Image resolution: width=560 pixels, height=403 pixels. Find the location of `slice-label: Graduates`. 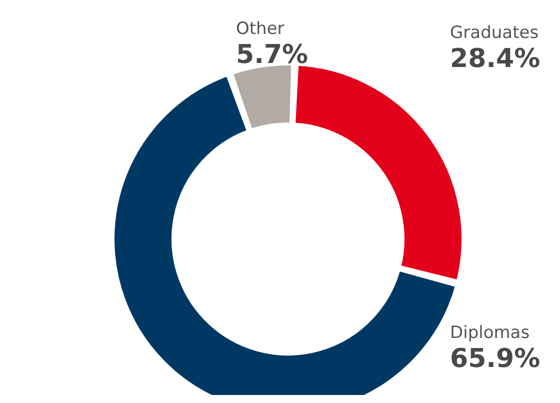

slice-label: Graduates is located at coordinates (494, 33).